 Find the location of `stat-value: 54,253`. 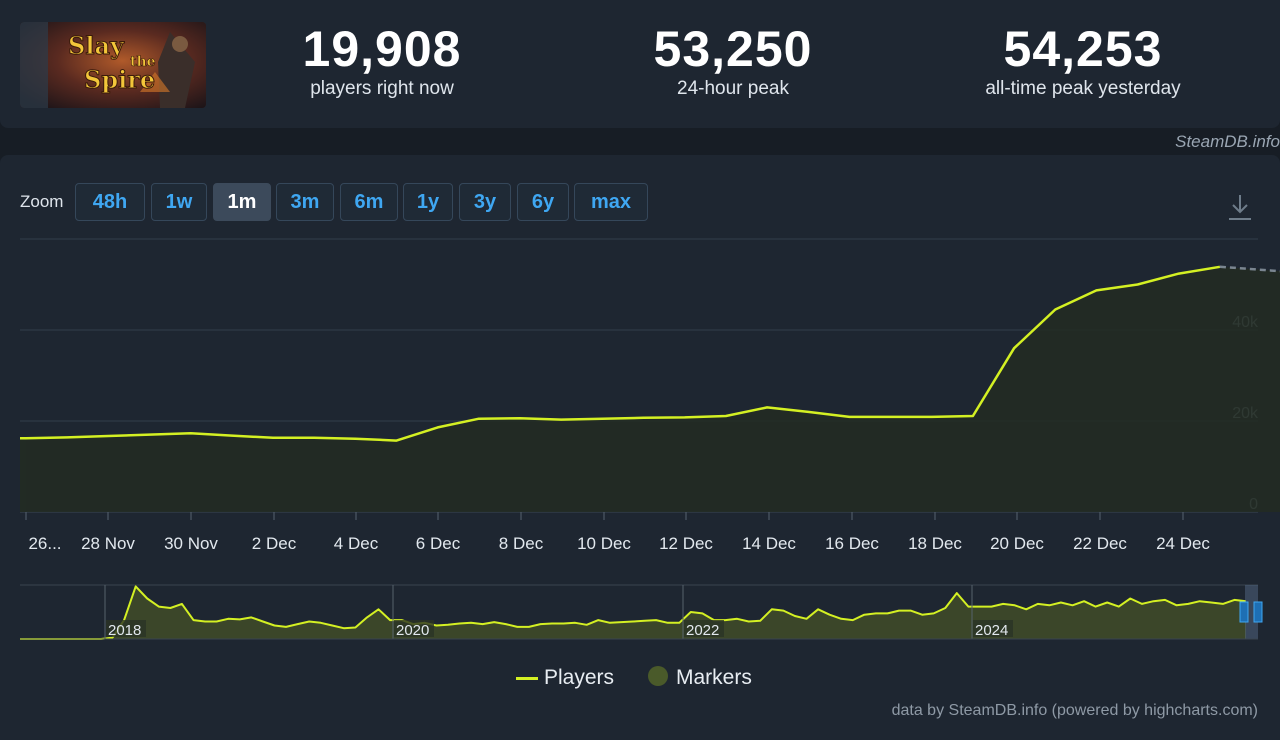

stat-value: 54,253 is located at coordinates (1083, 49).